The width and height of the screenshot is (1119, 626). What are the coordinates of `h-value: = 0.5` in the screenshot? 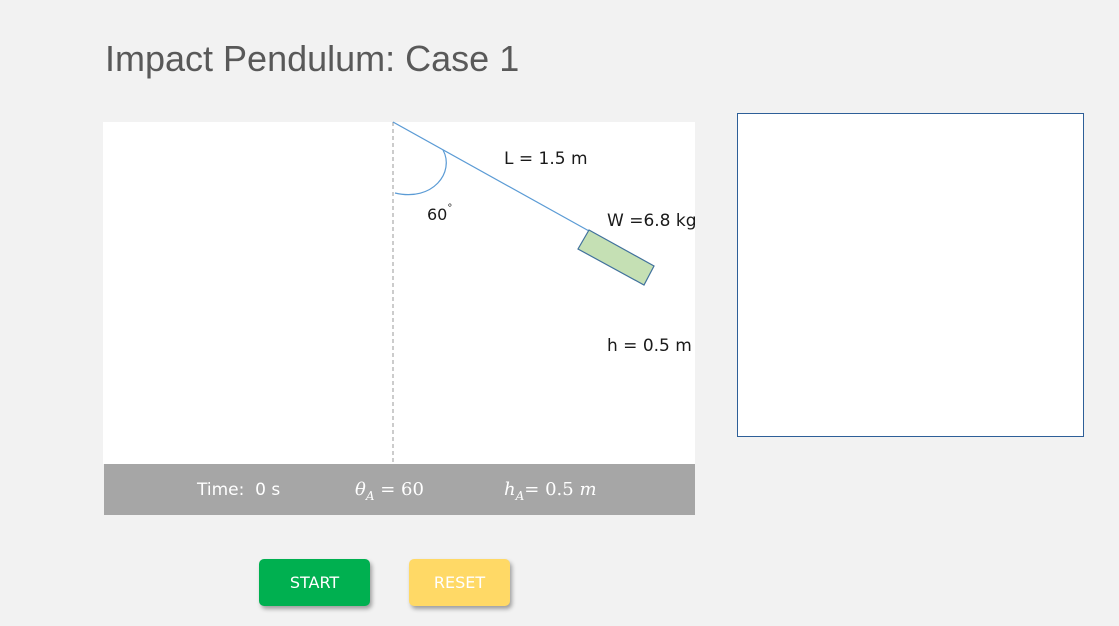 It's located at (549, 489).